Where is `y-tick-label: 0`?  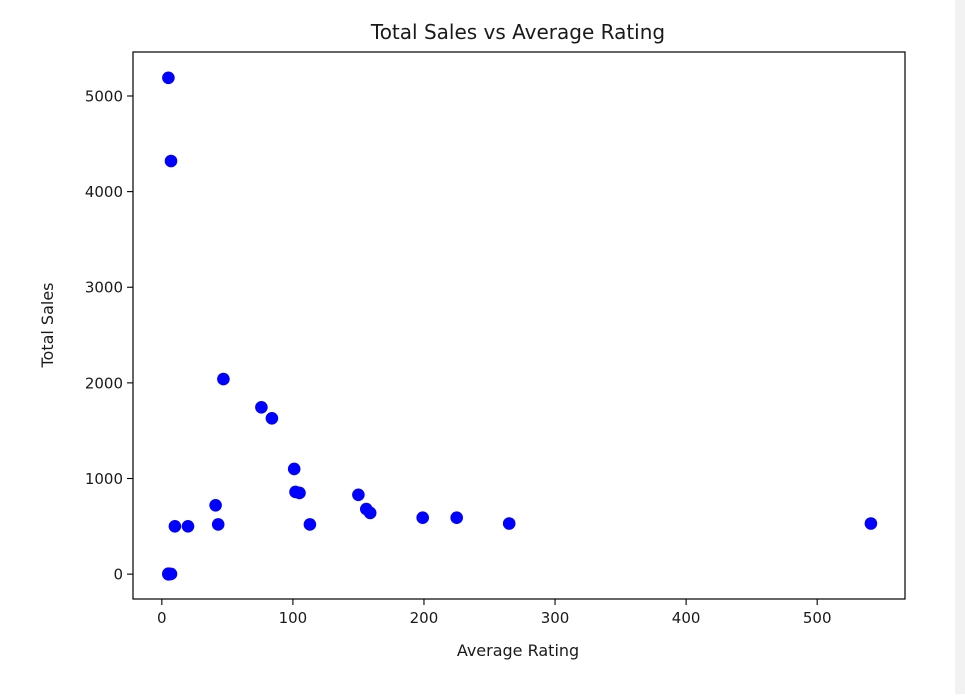
y-tick-label: 0 is located at coordinates (118, 575).